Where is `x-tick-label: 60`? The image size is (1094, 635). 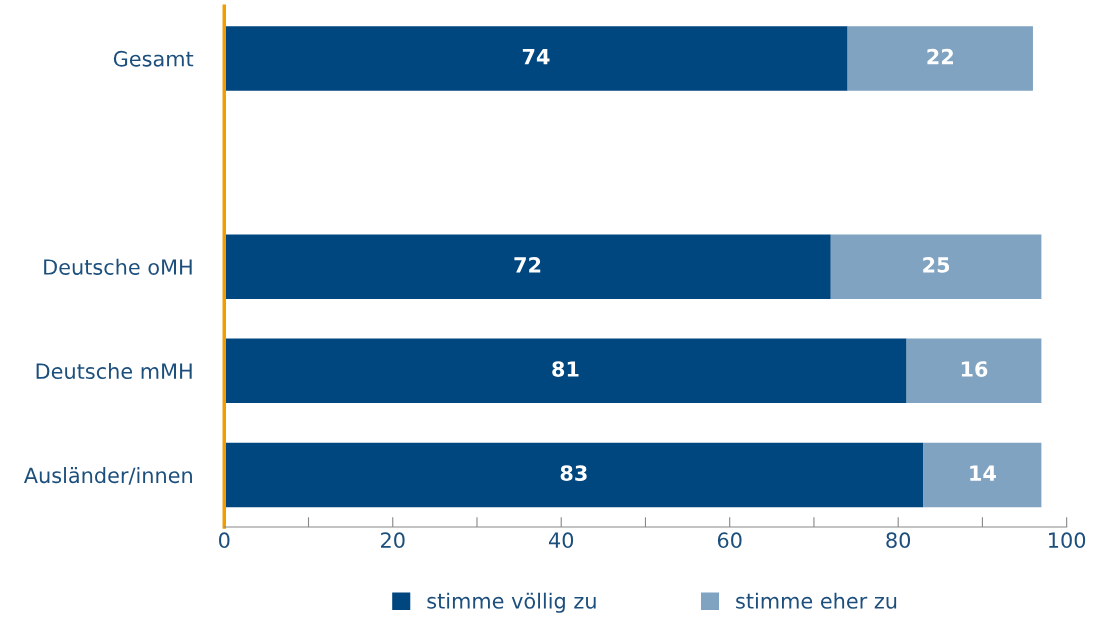 x-tick-label: 60 is located at coordinates (729, 540).